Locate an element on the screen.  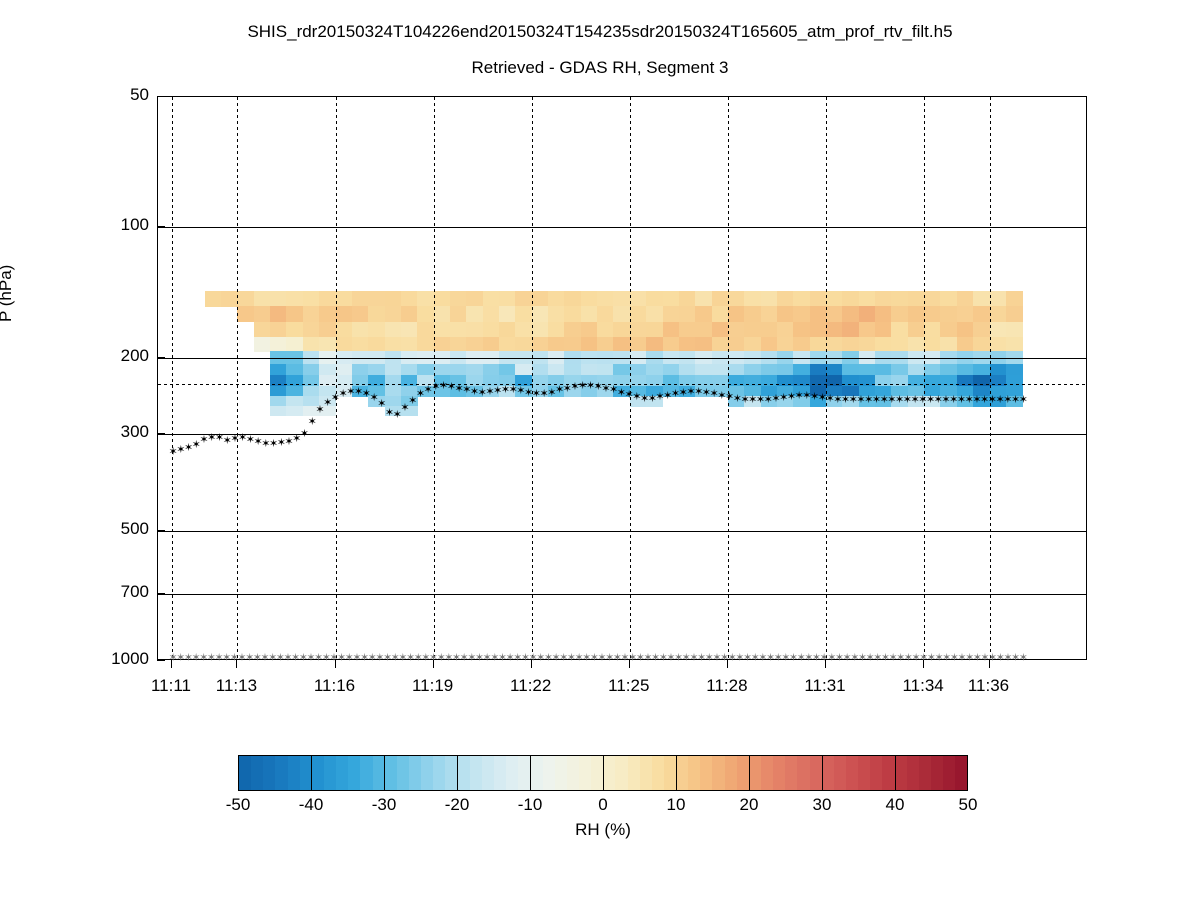
colorbar is located at coordinates (603, 773).